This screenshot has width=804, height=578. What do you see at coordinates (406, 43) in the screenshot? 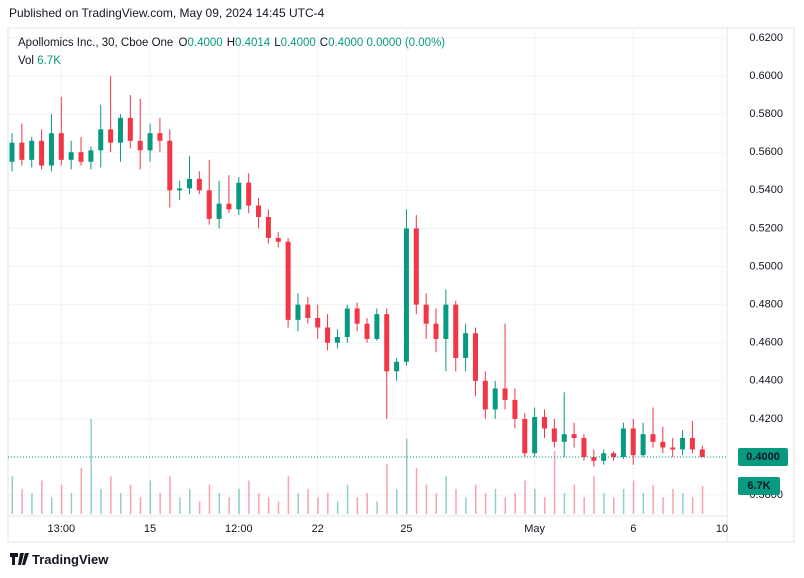
I see `change: 0.0000 (0.00%)` at bounding box center [406, 43].